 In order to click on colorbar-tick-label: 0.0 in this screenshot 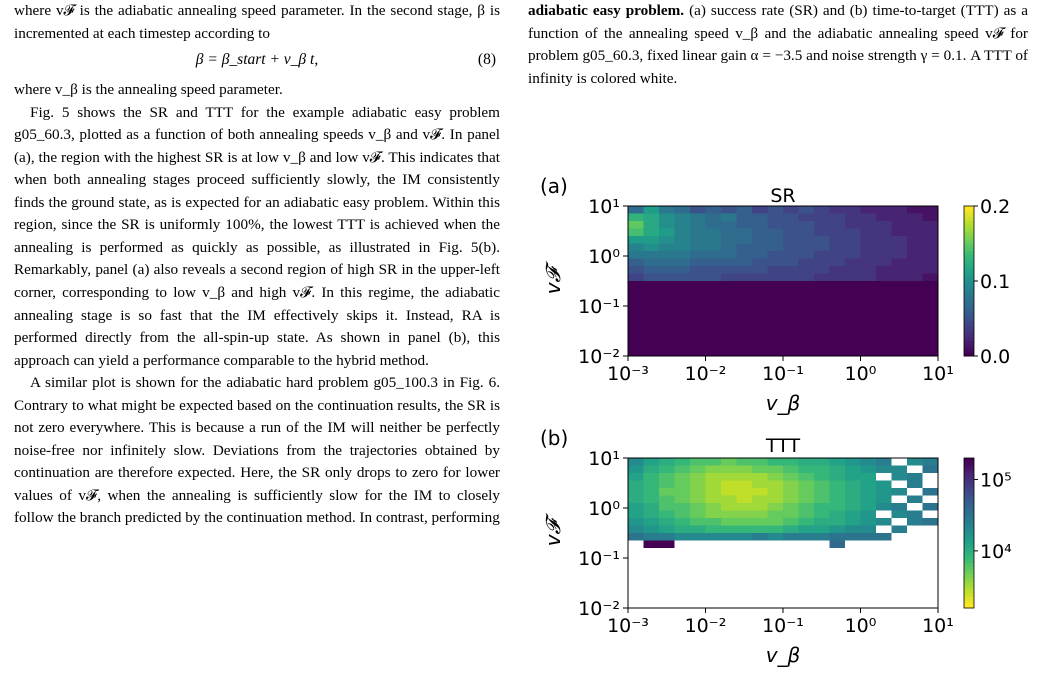, I will do `click(995, 357)`.